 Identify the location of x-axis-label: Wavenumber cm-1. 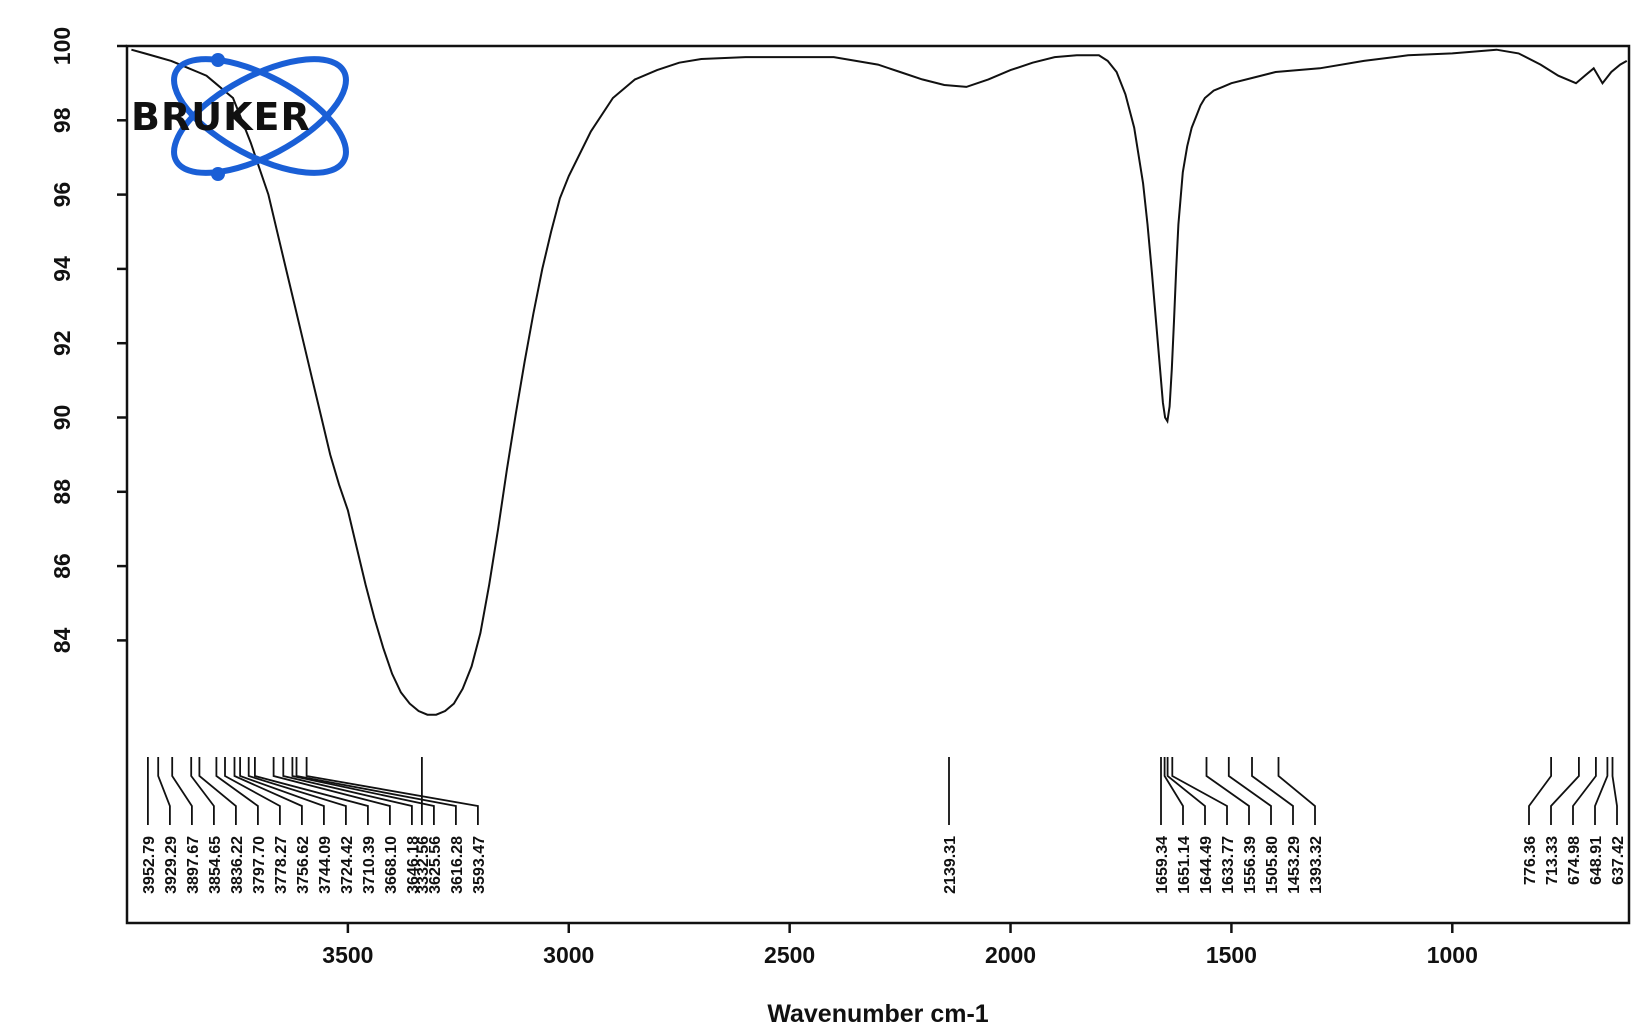
(877, 1014).